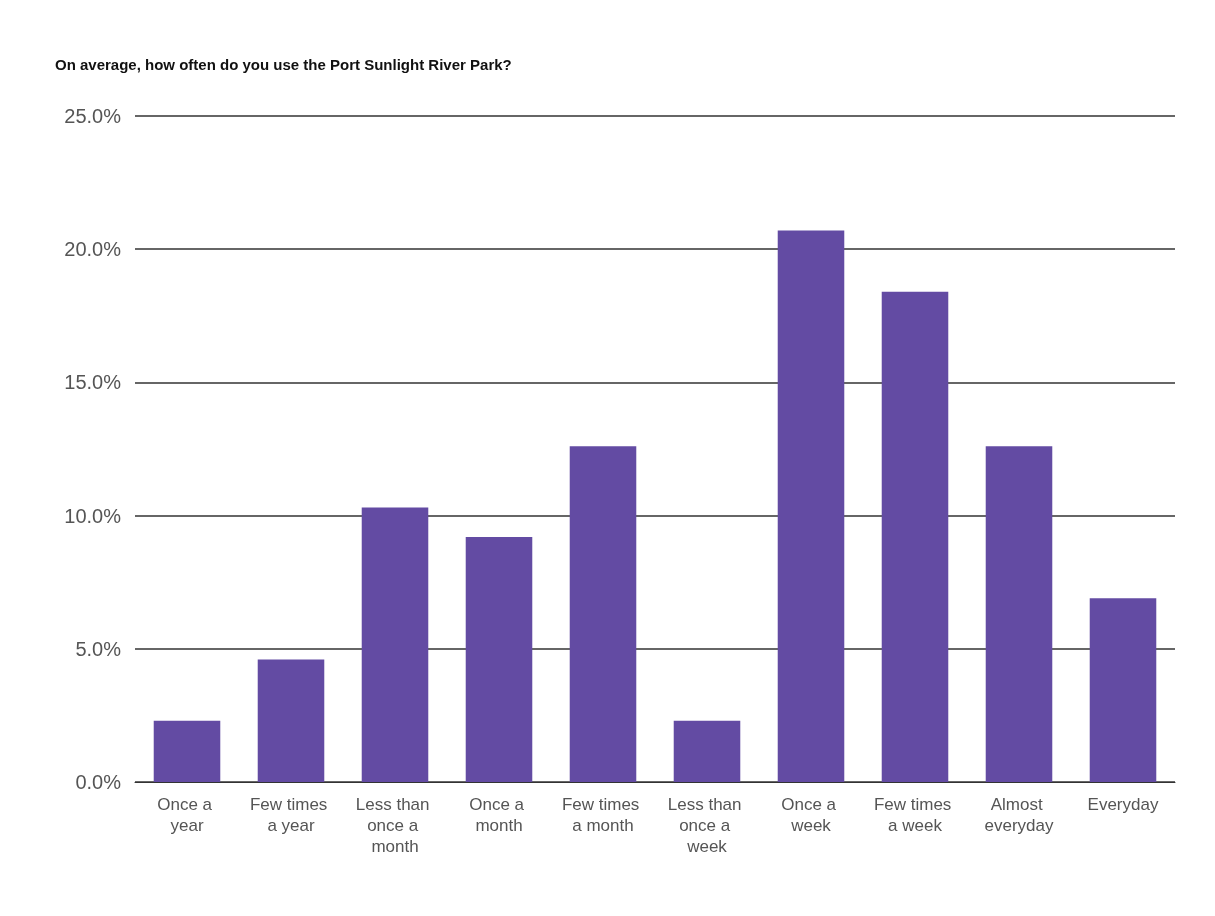 This screenshot has width=1215, height=916. I want to click on x-tick-label: Once a year, so click(187, 815).